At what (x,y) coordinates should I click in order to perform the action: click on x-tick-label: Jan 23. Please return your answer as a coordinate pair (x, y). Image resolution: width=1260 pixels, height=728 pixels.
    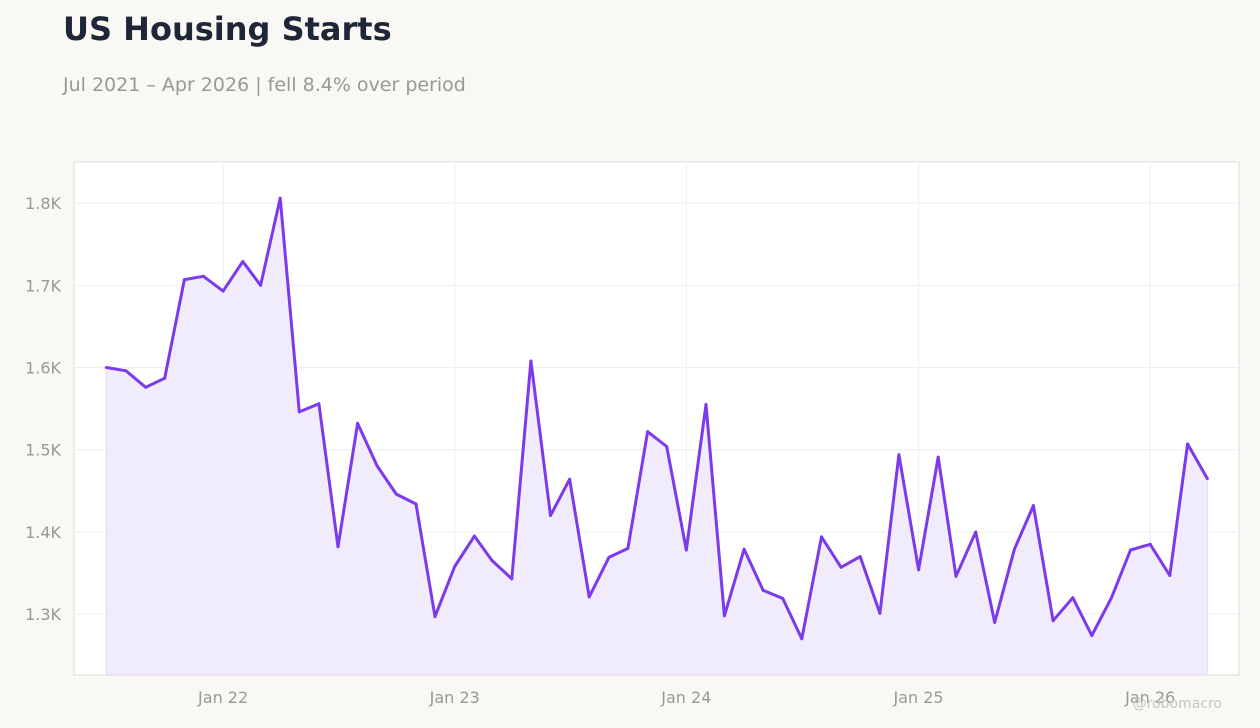
    Looking at the image, I should click on (454, 697).